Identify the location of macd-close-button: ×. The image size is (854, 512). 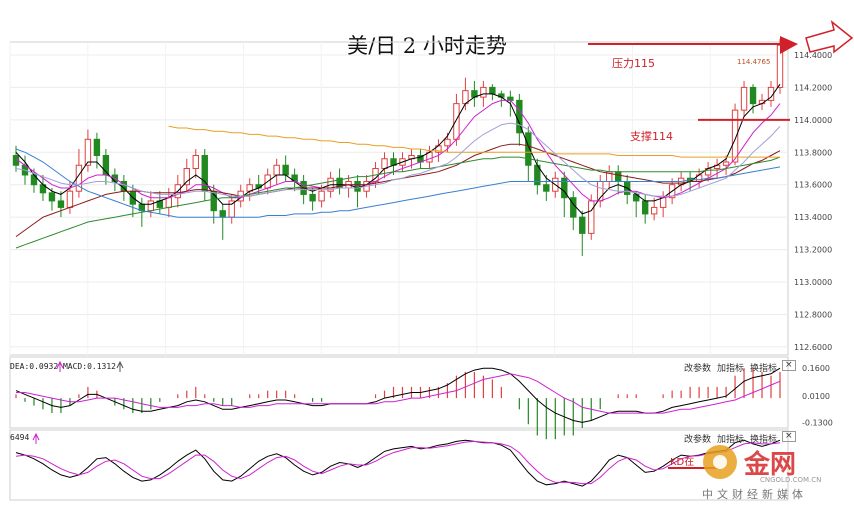
(789, 365).